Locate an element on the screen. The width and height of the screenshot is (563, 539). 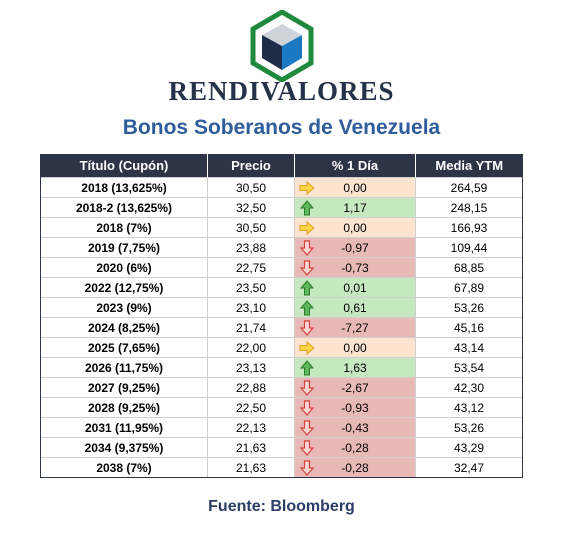
bond-change: 1,17 is located at coordinates (355, 207).